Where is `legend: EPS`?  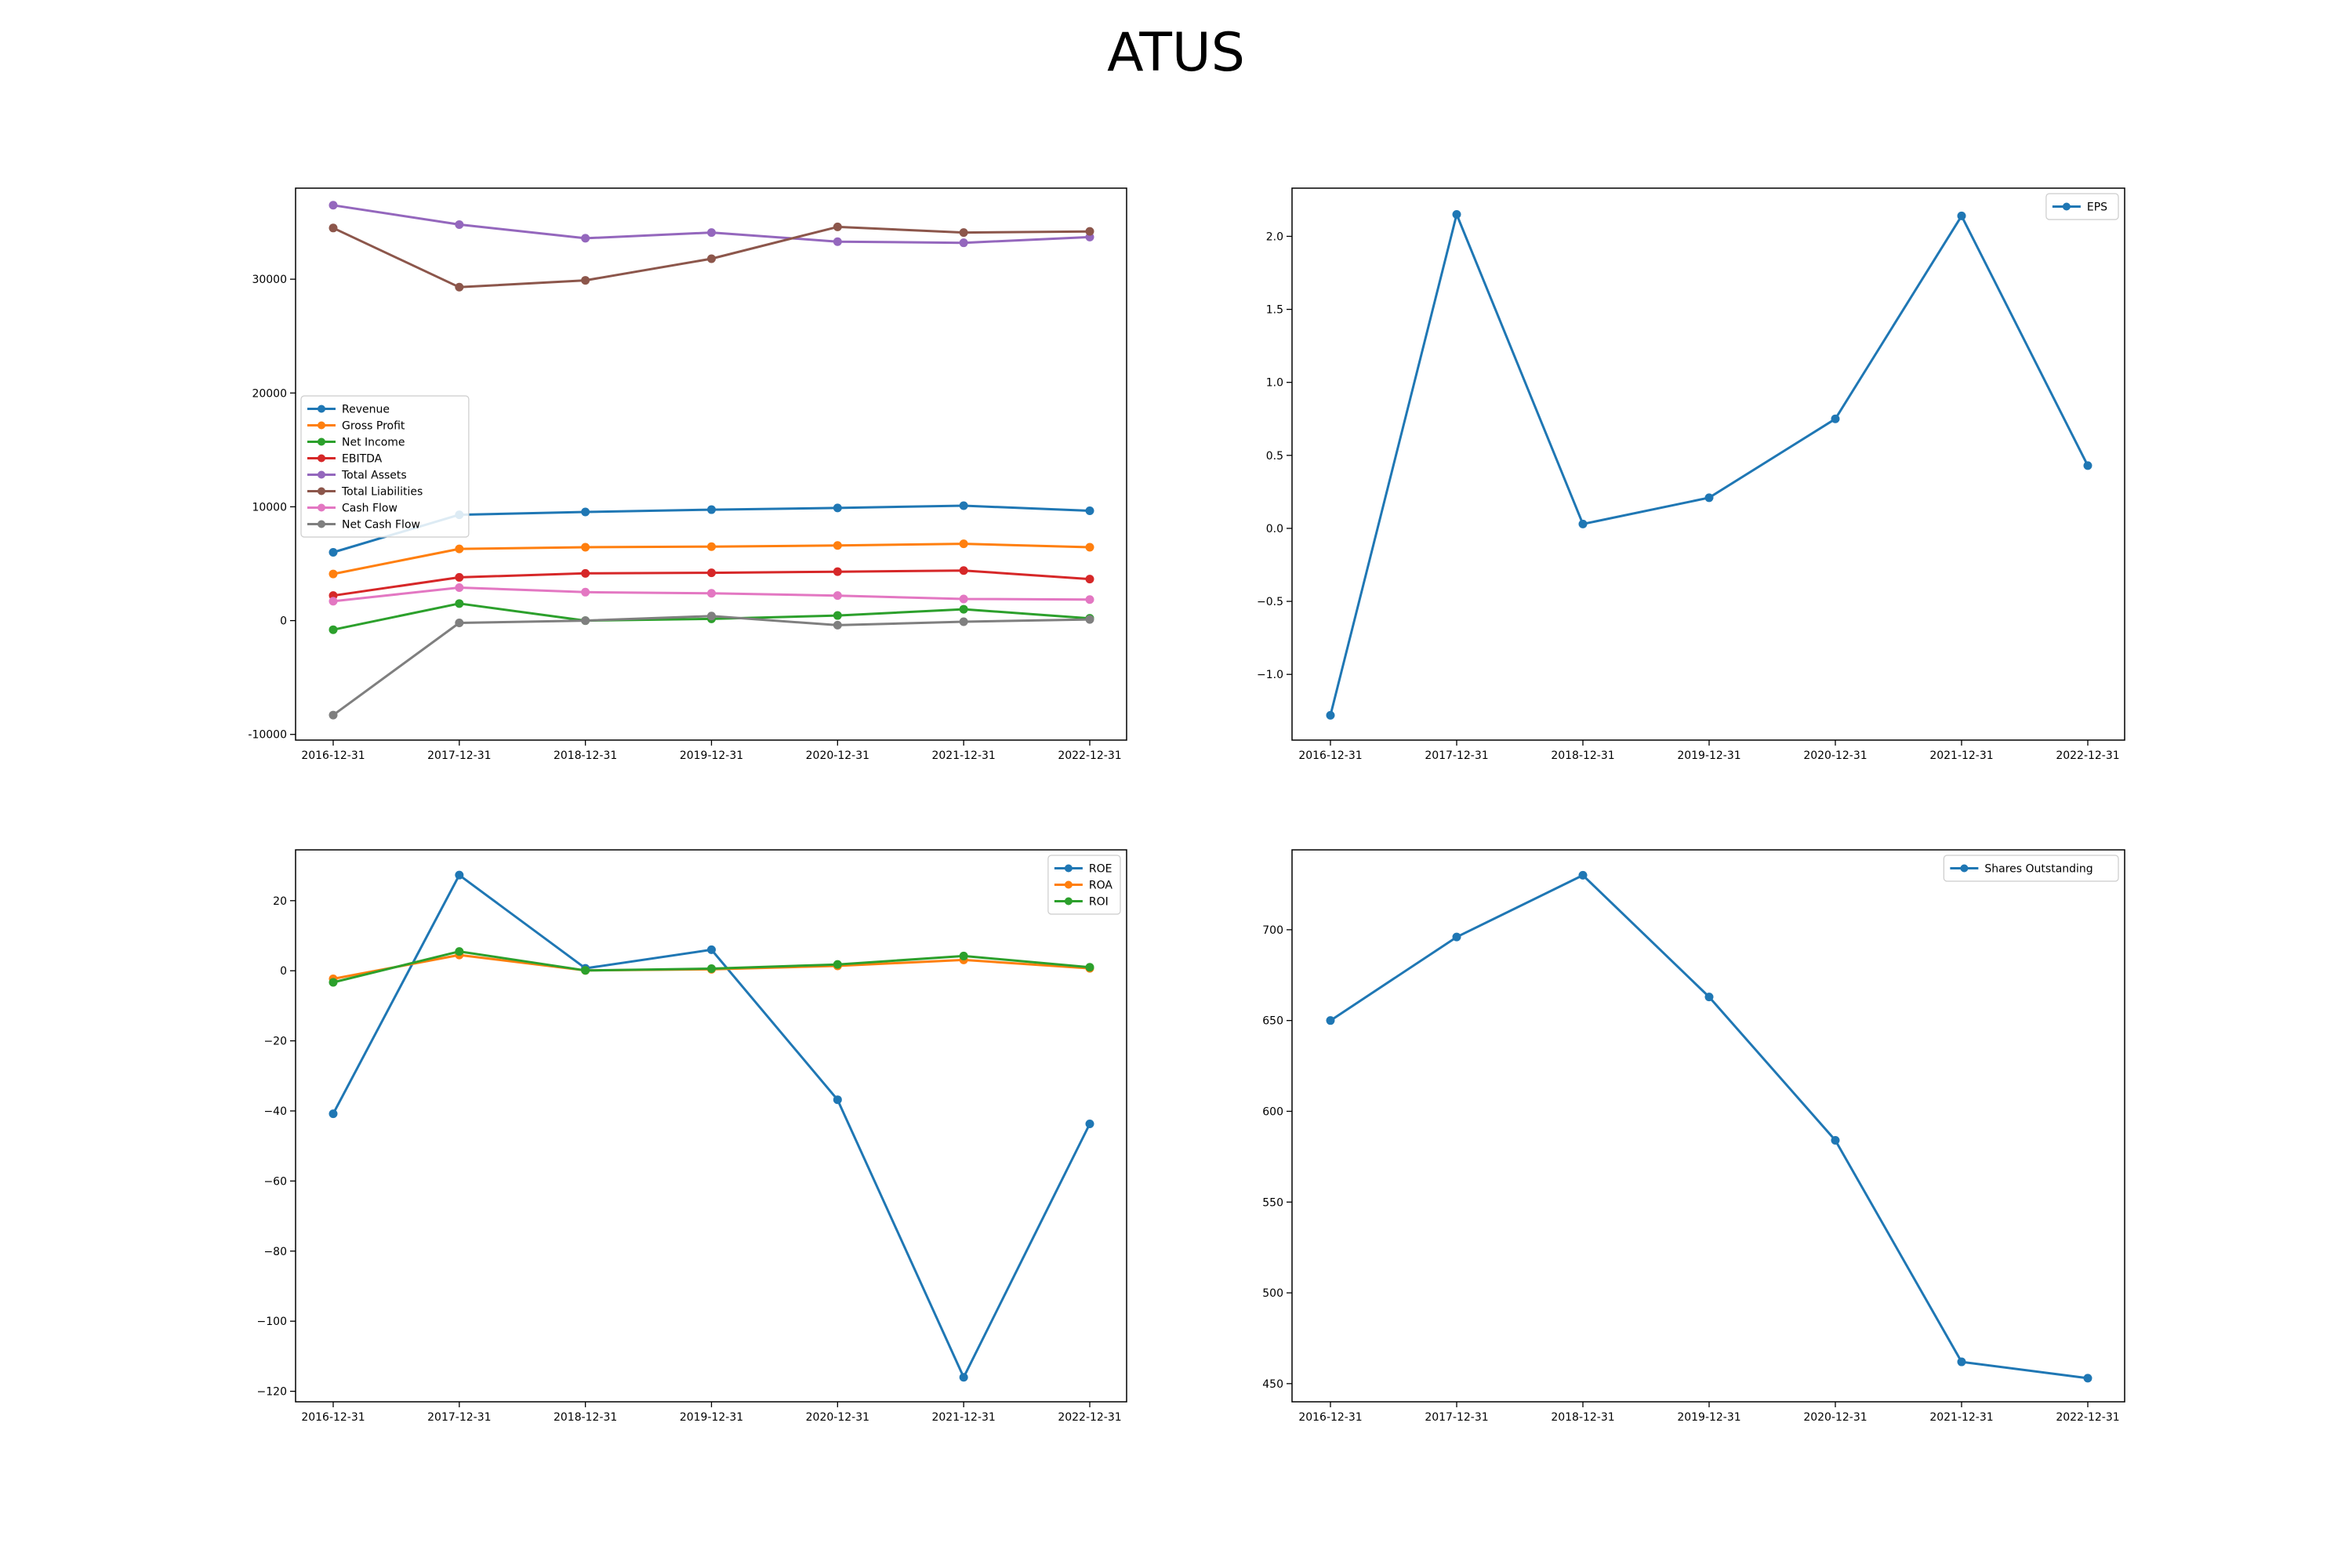
legend: EPS is located at coordinates (2082, 206).